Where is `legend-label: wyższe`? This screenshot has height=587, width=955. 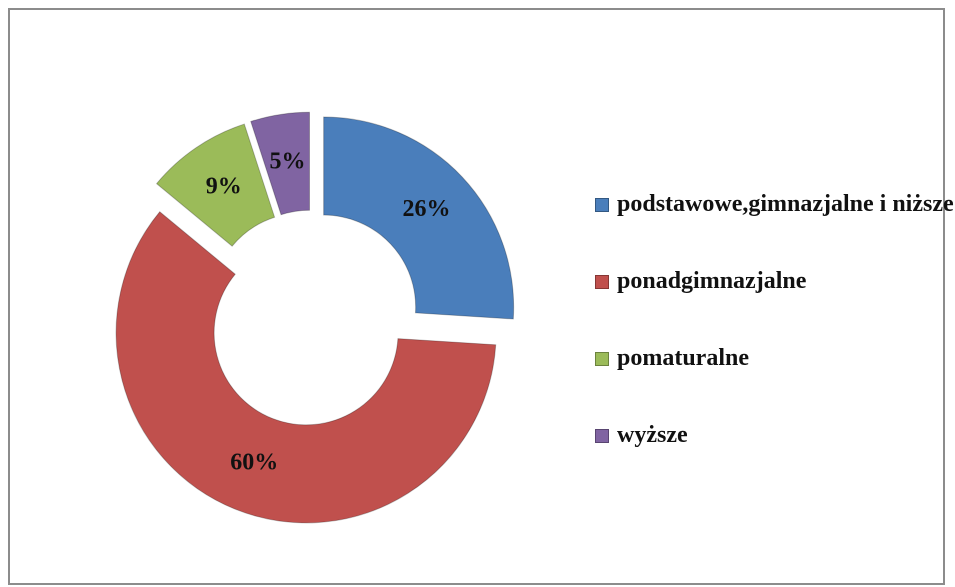
legend-label: wyższe is located at coordinates (652, 435).